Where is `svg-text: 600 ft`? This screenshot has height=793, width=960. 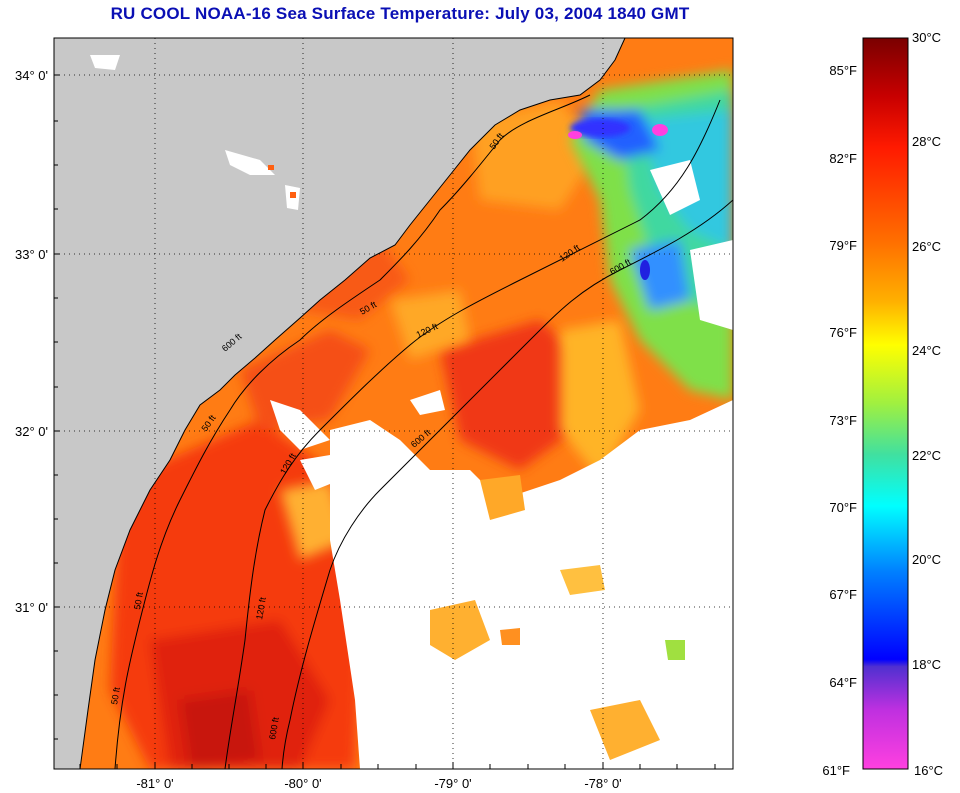 svg-text: 600 ft is located at coordinates (274, 728).